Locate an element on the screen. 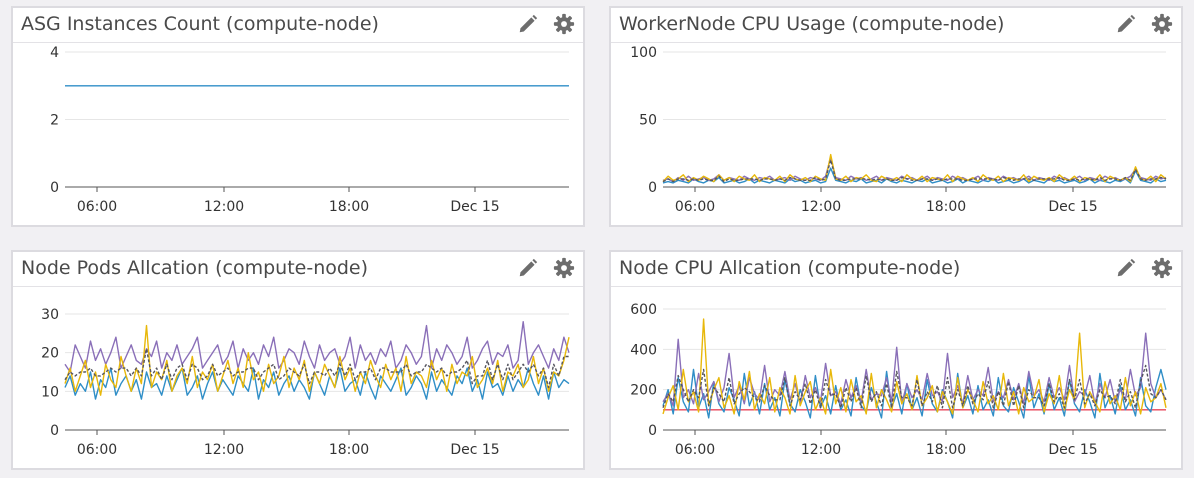 Image resolution: width=1194 pixels, height=478 pixels. y-tick-label: 4 is located at coordinates (54, 53).